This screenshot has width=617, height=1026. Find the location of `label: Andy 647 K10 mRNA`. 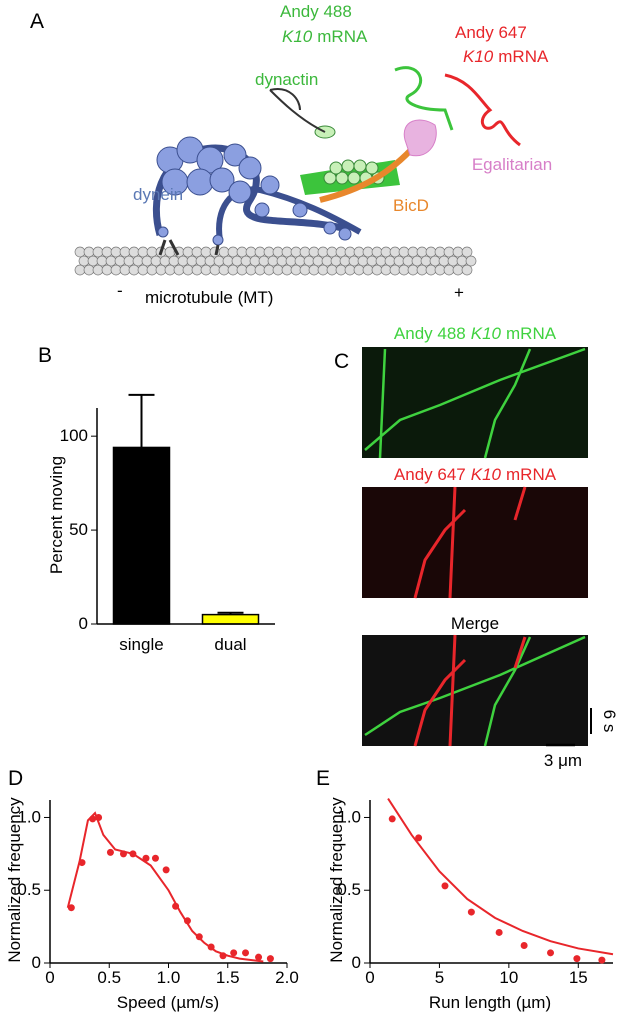

label: Andy 647 K10 mRNA is located at coordinates (502, 44).